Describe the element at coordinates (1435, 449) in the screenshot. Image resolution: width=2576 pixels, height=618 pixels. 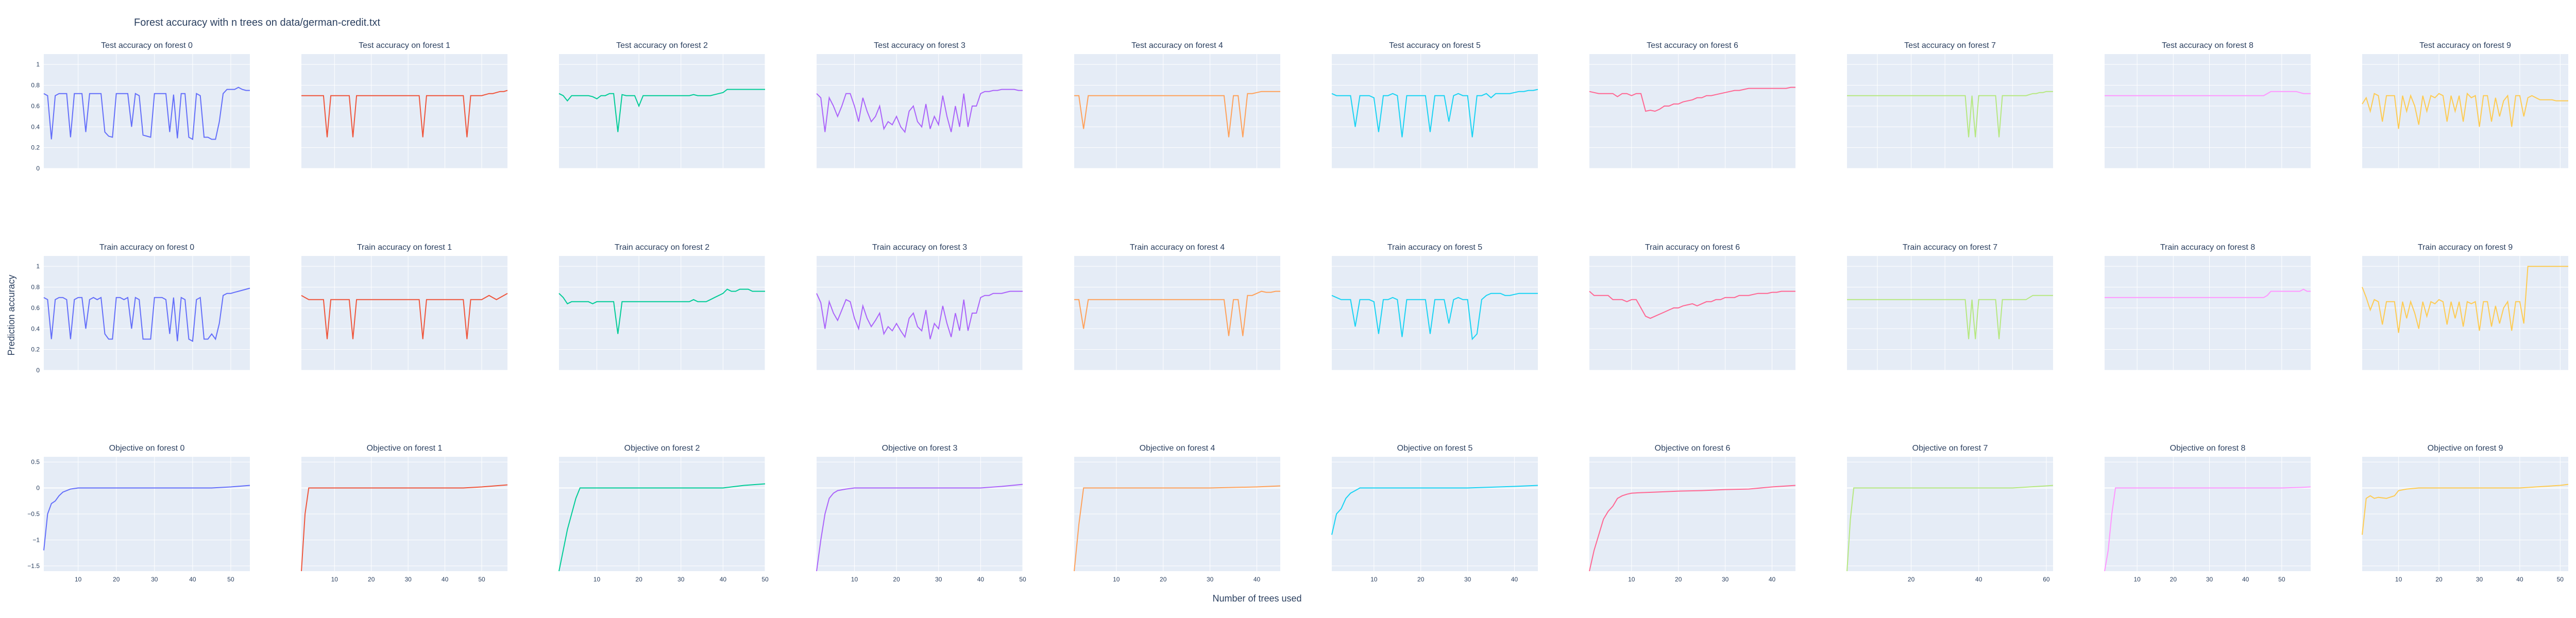
I see `subplot-title: Objective on forest 5` at that location.